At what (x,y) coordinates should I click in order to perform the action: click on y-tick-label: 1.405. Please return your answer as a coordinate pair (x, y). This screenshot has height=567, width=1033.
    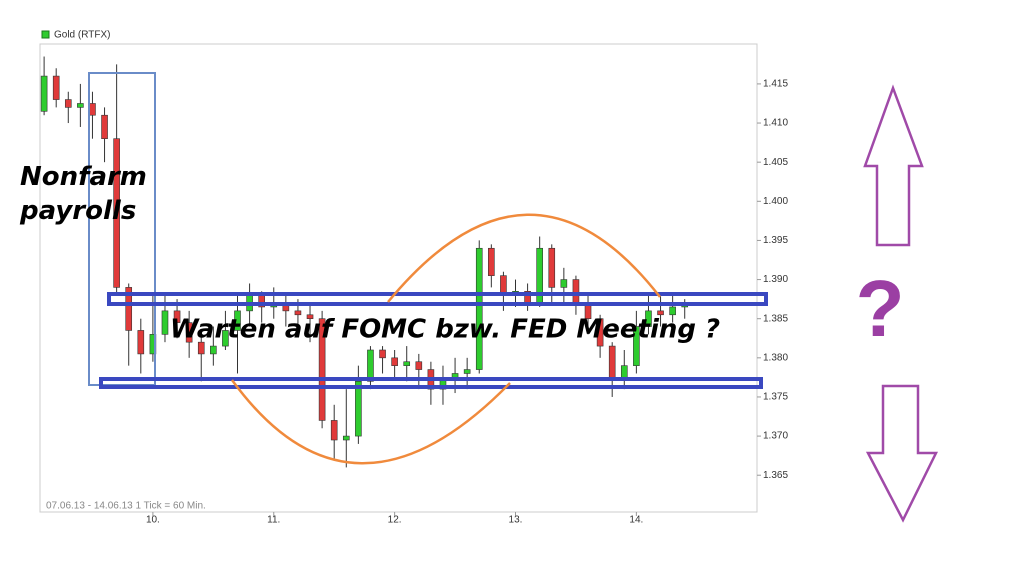
    Looking at the image, I should click on (775, 162).